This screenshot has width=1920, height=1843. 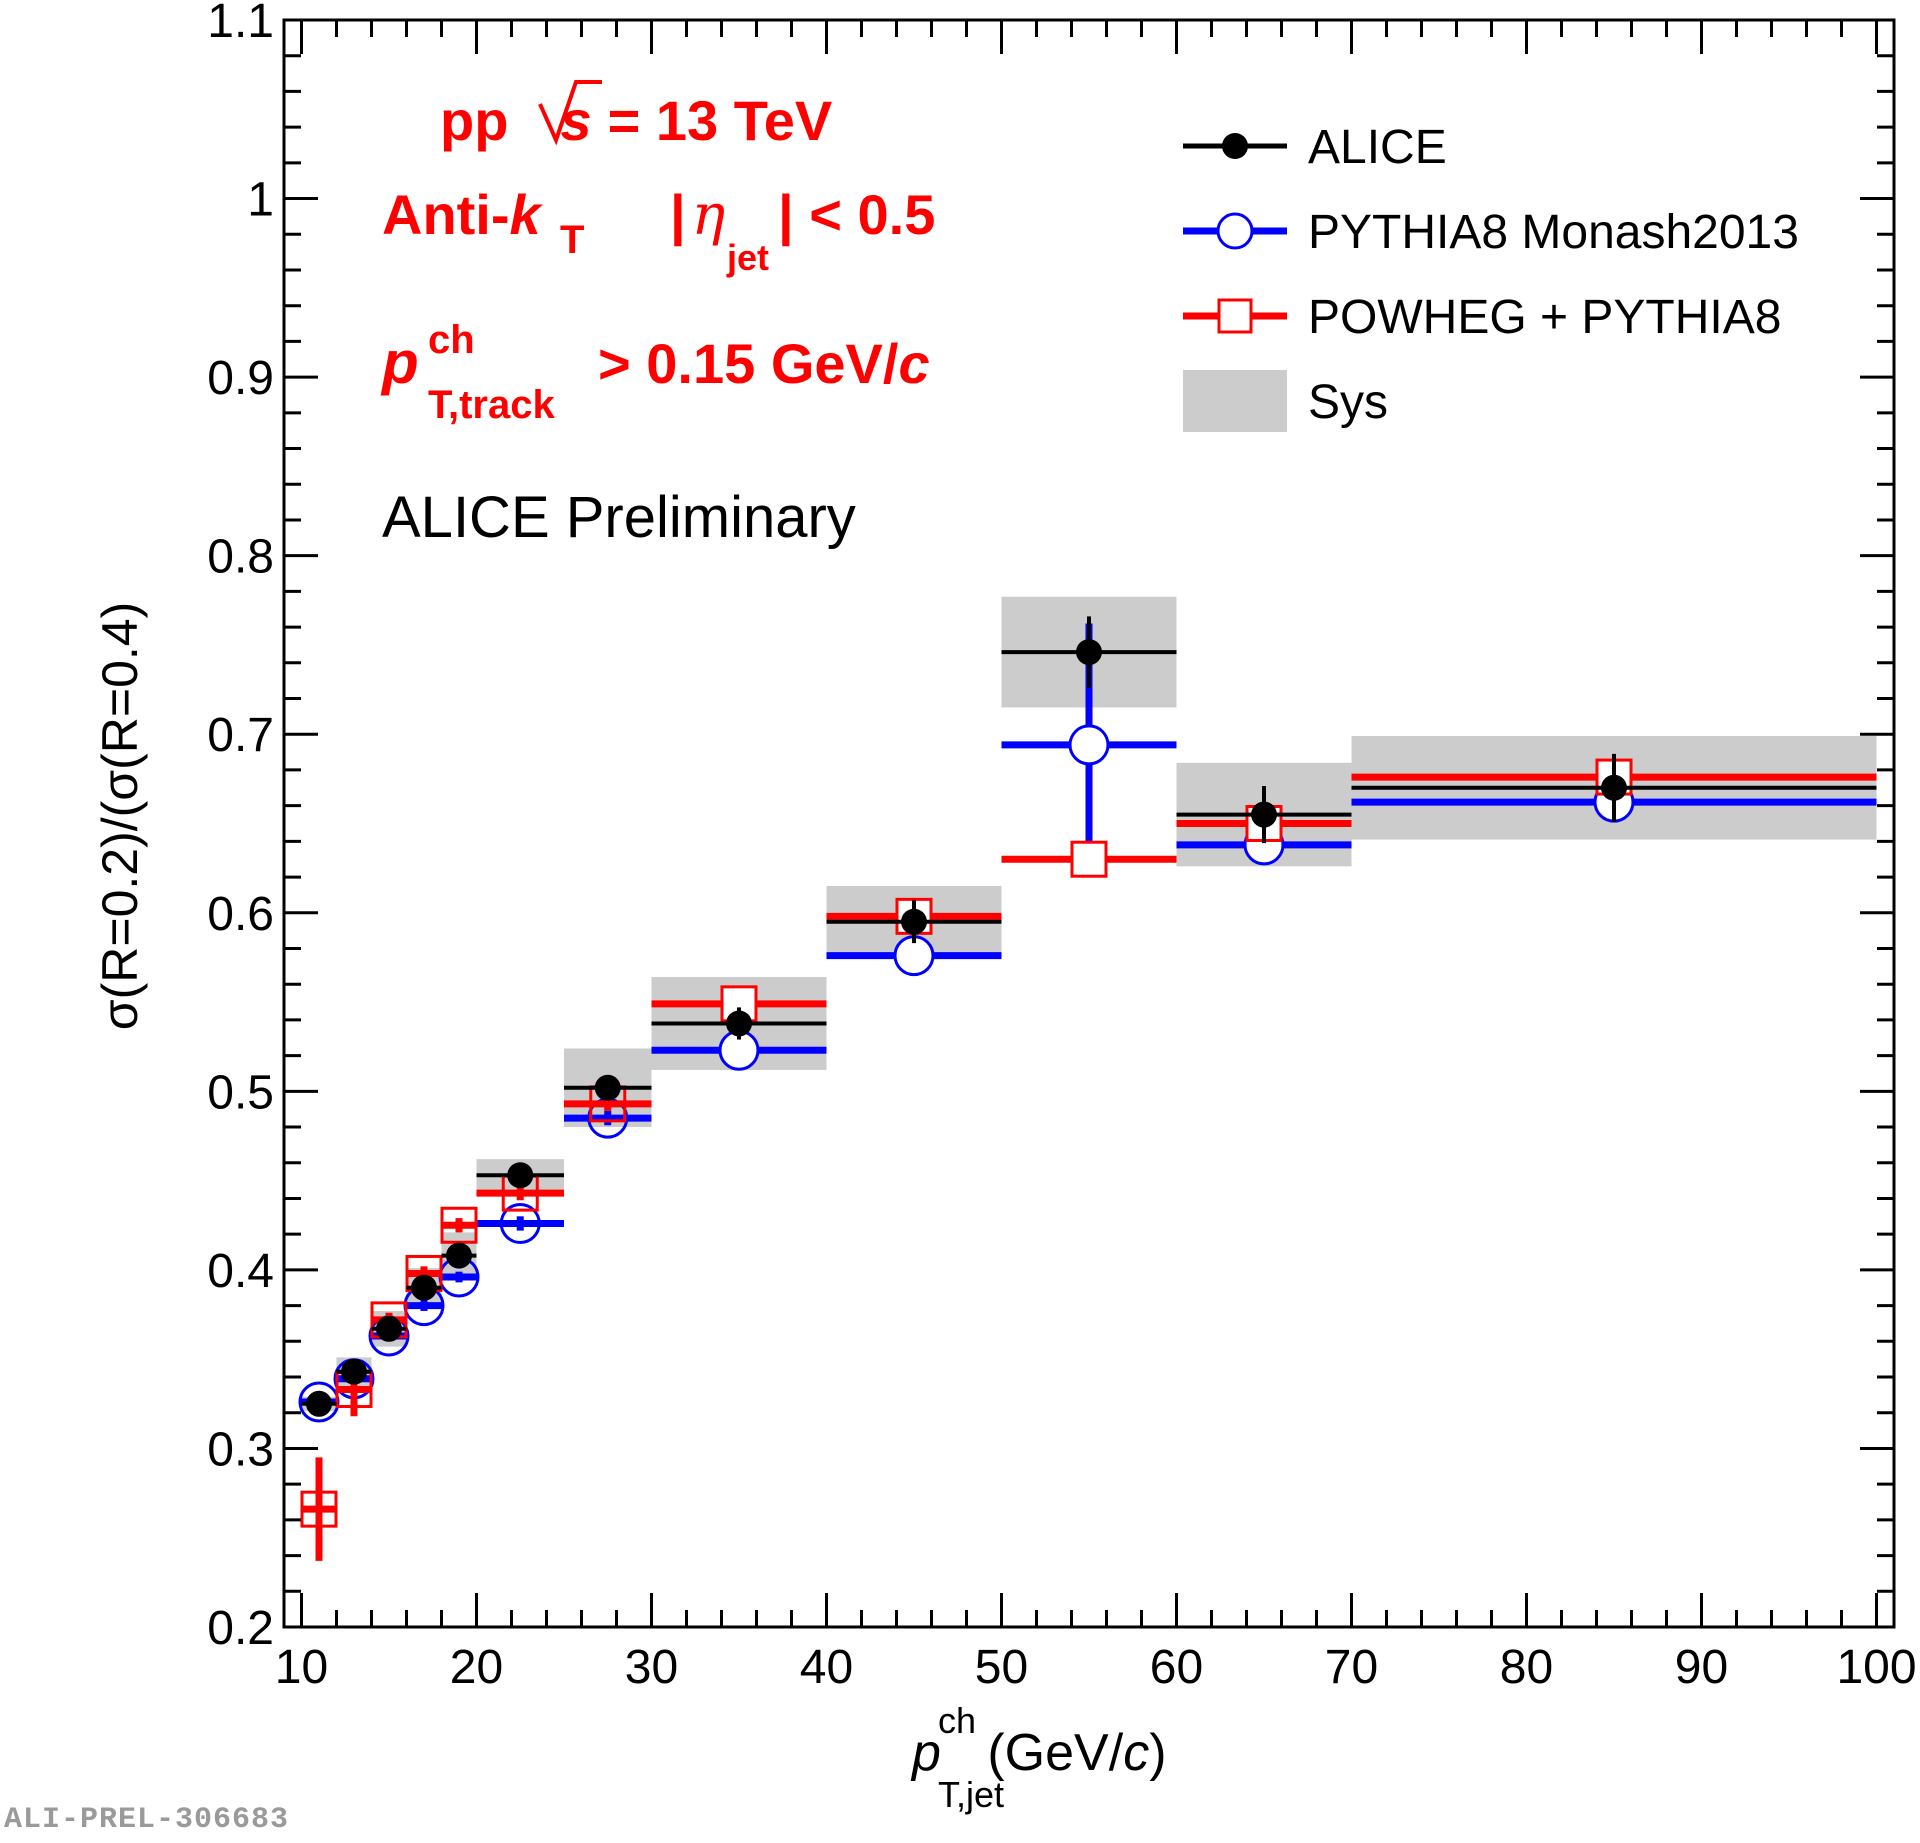 I want to click on y-tick-label: 0.5, so click(x=240, y=1092).